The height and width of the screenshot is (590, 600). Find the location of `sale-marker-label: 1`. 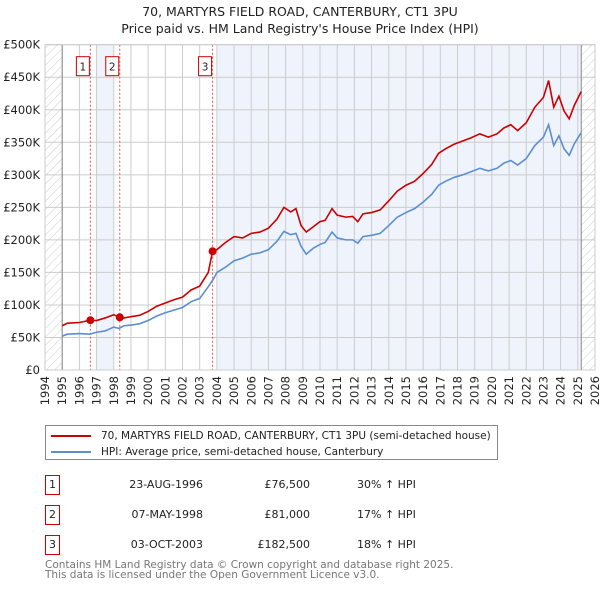

sale-marker-label: 1 is located at coordinates (83, 68).